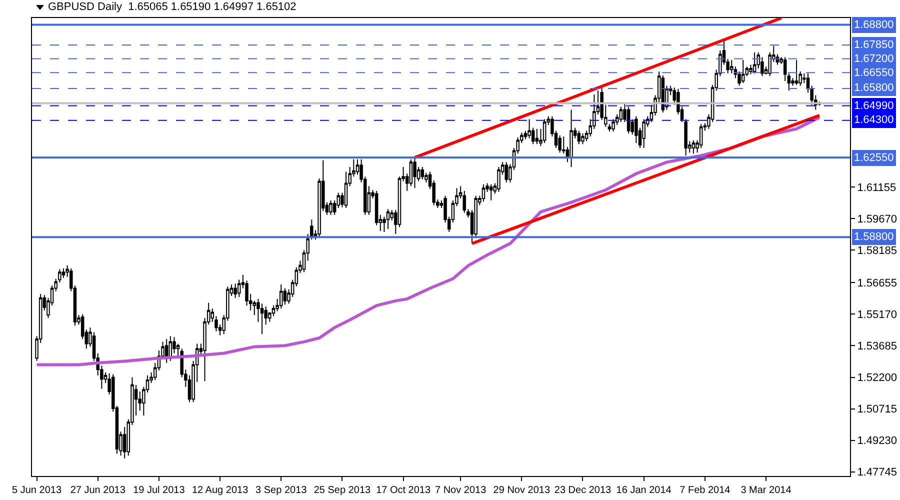  Describe the element at coordinates (877, 441) in the screenshot. I see `y-tick-label: 1.49230` at that location.